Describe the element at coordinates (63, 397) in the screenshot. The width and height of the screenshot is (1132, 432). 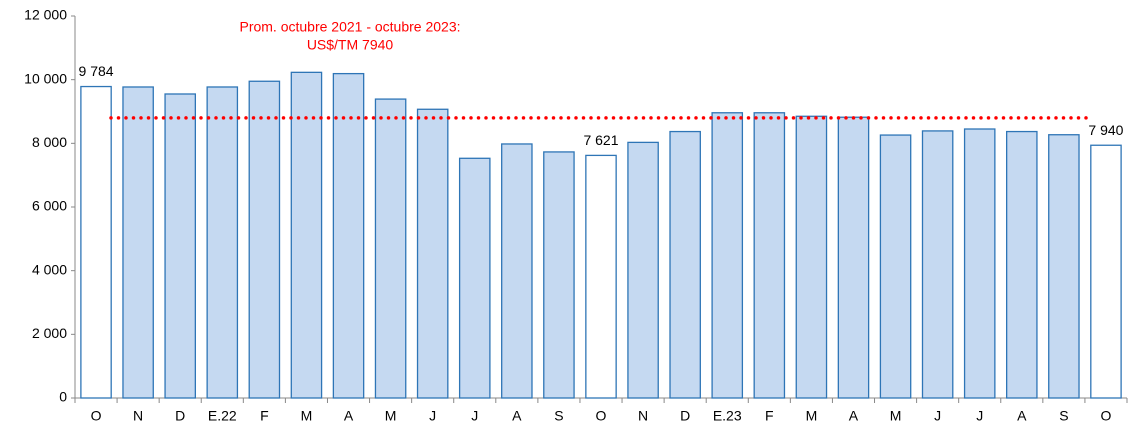
I see `y-tick-label: 0` at that location.